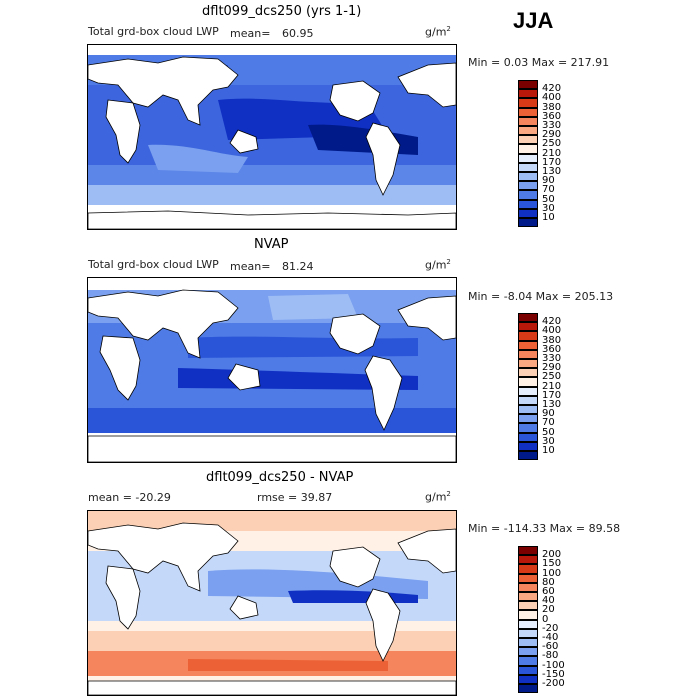  What do you see at coordinates (550, 628) in the screenshot?
I see `colorbar-tick-label: -20` at bounding box center [550, 628].